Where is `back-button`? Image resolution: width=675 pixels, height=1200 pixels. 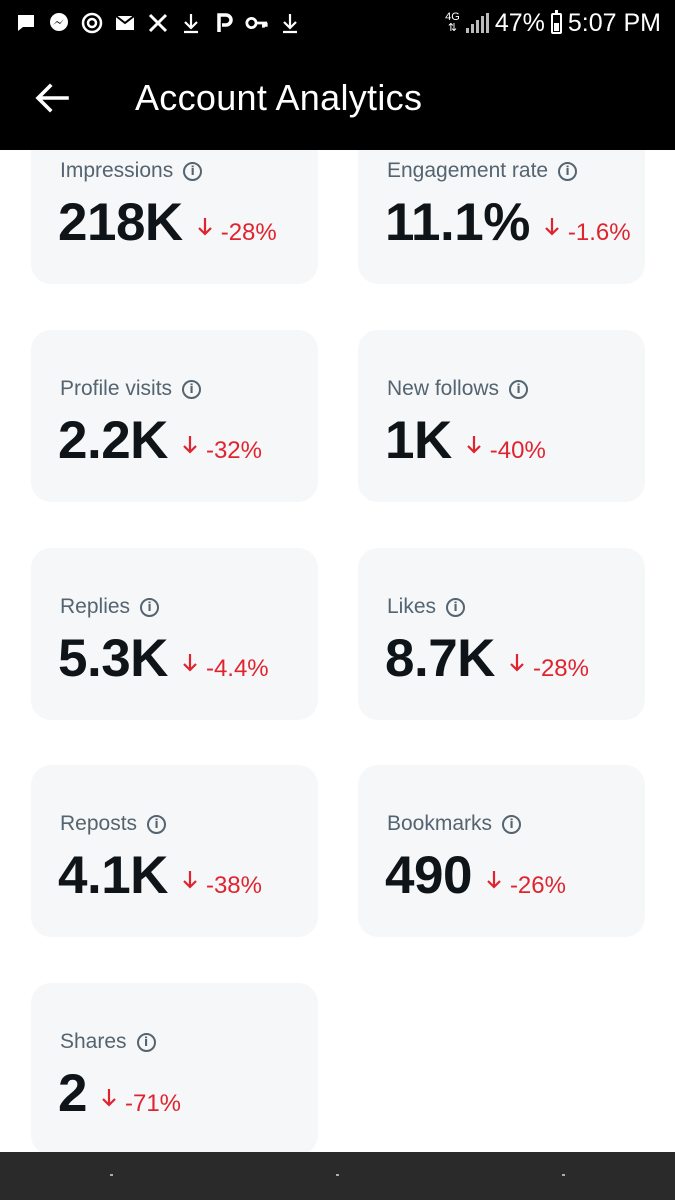 back-button is located at coordinates (52, 98).